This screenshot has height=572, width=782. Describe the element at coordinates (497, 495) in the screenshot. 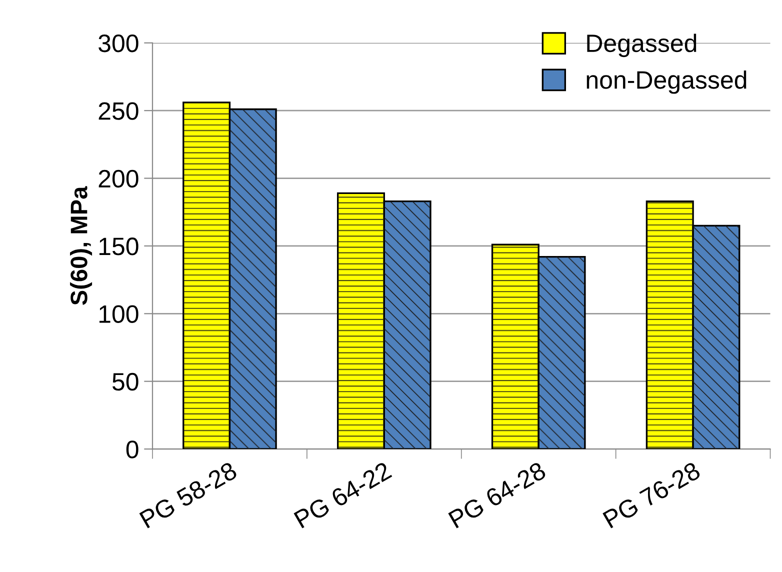

I see `x-tick-label: PG 64-28` at that location.